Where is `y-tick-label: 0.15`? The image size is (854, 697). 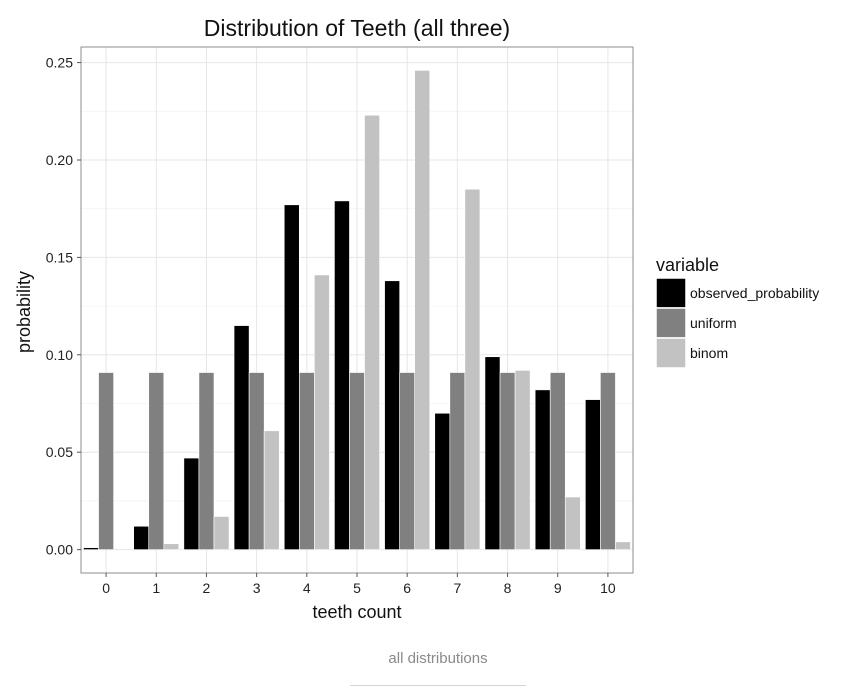 y-tick-label: 0.15 is located at coordinates (59, 257).